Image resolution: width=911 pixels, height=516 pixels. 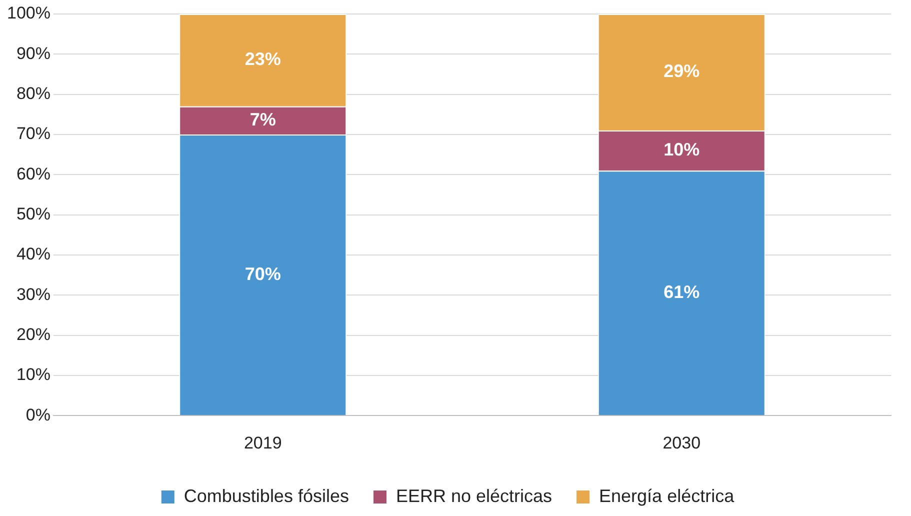 What do you see at coordinates (474, 496) in the screenshot?
I see `legend-label: EERR no eléctricas` at bounding box center [474, 496].